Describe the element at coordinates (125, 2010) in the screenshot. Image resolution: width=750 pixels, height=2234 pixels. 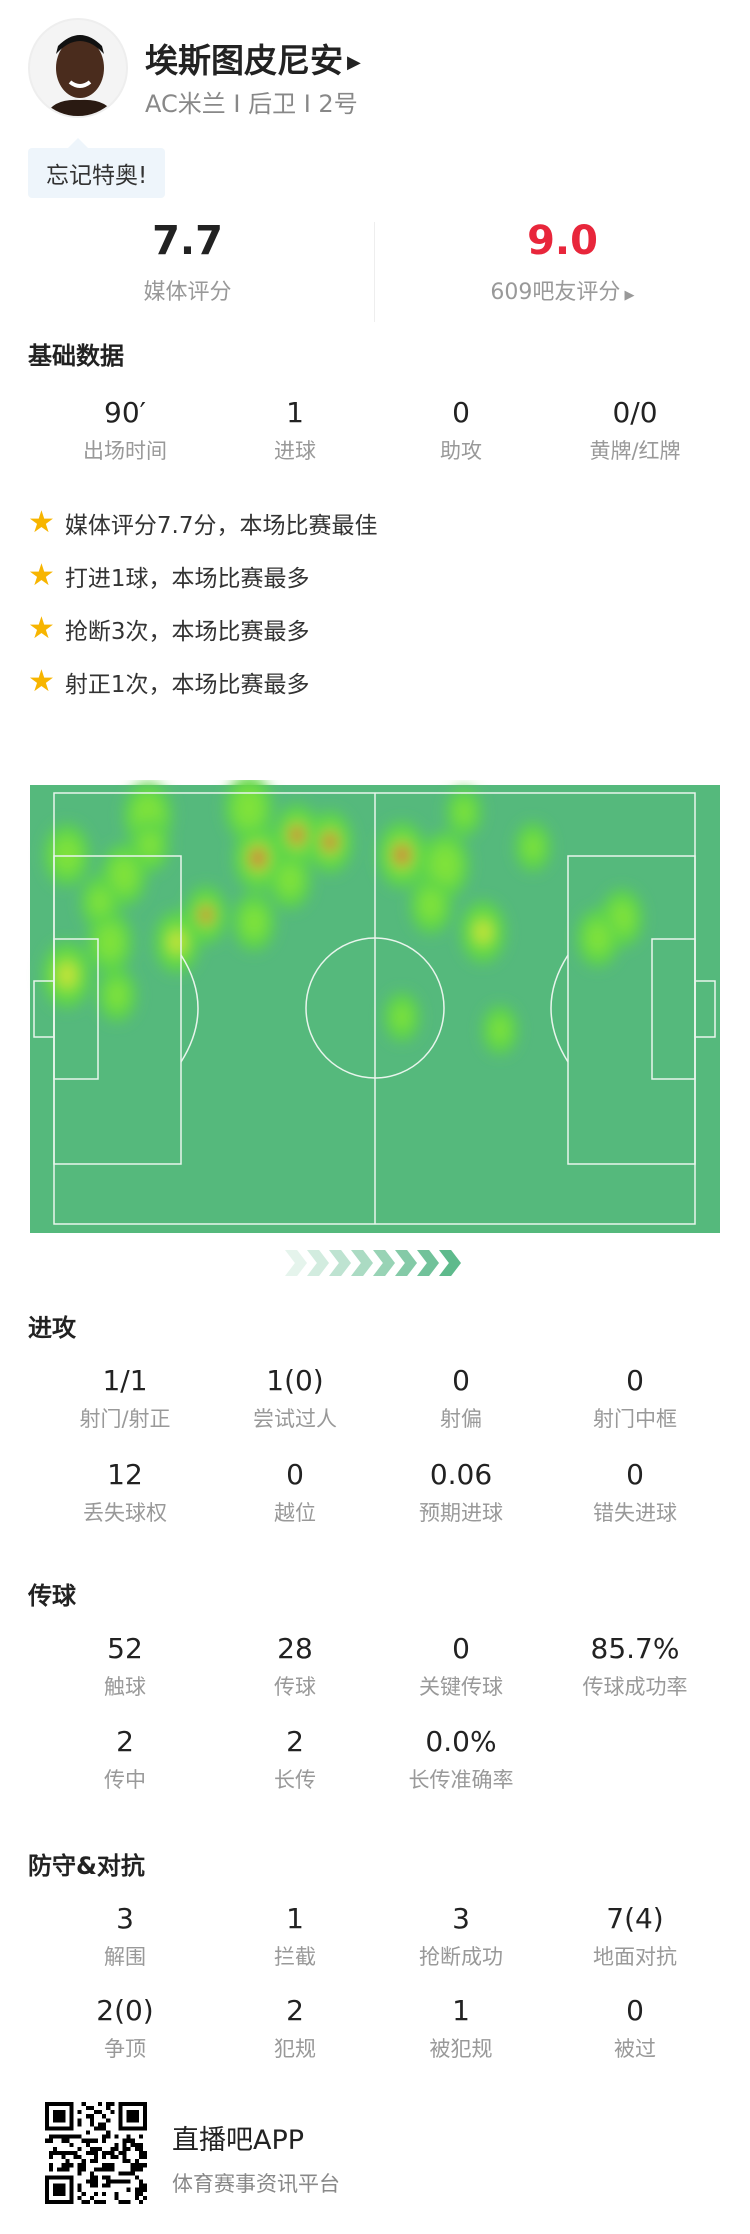
I see `stat-value: 2(0)` at that location.